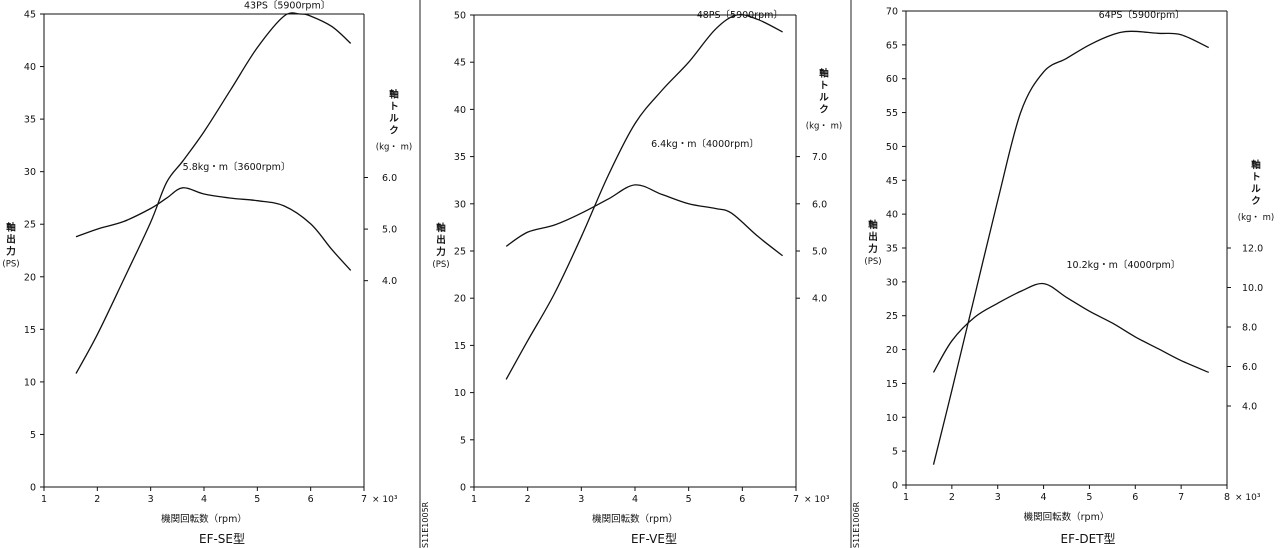  I want to click on divider-code: S11E1005R, so click(425, 524).